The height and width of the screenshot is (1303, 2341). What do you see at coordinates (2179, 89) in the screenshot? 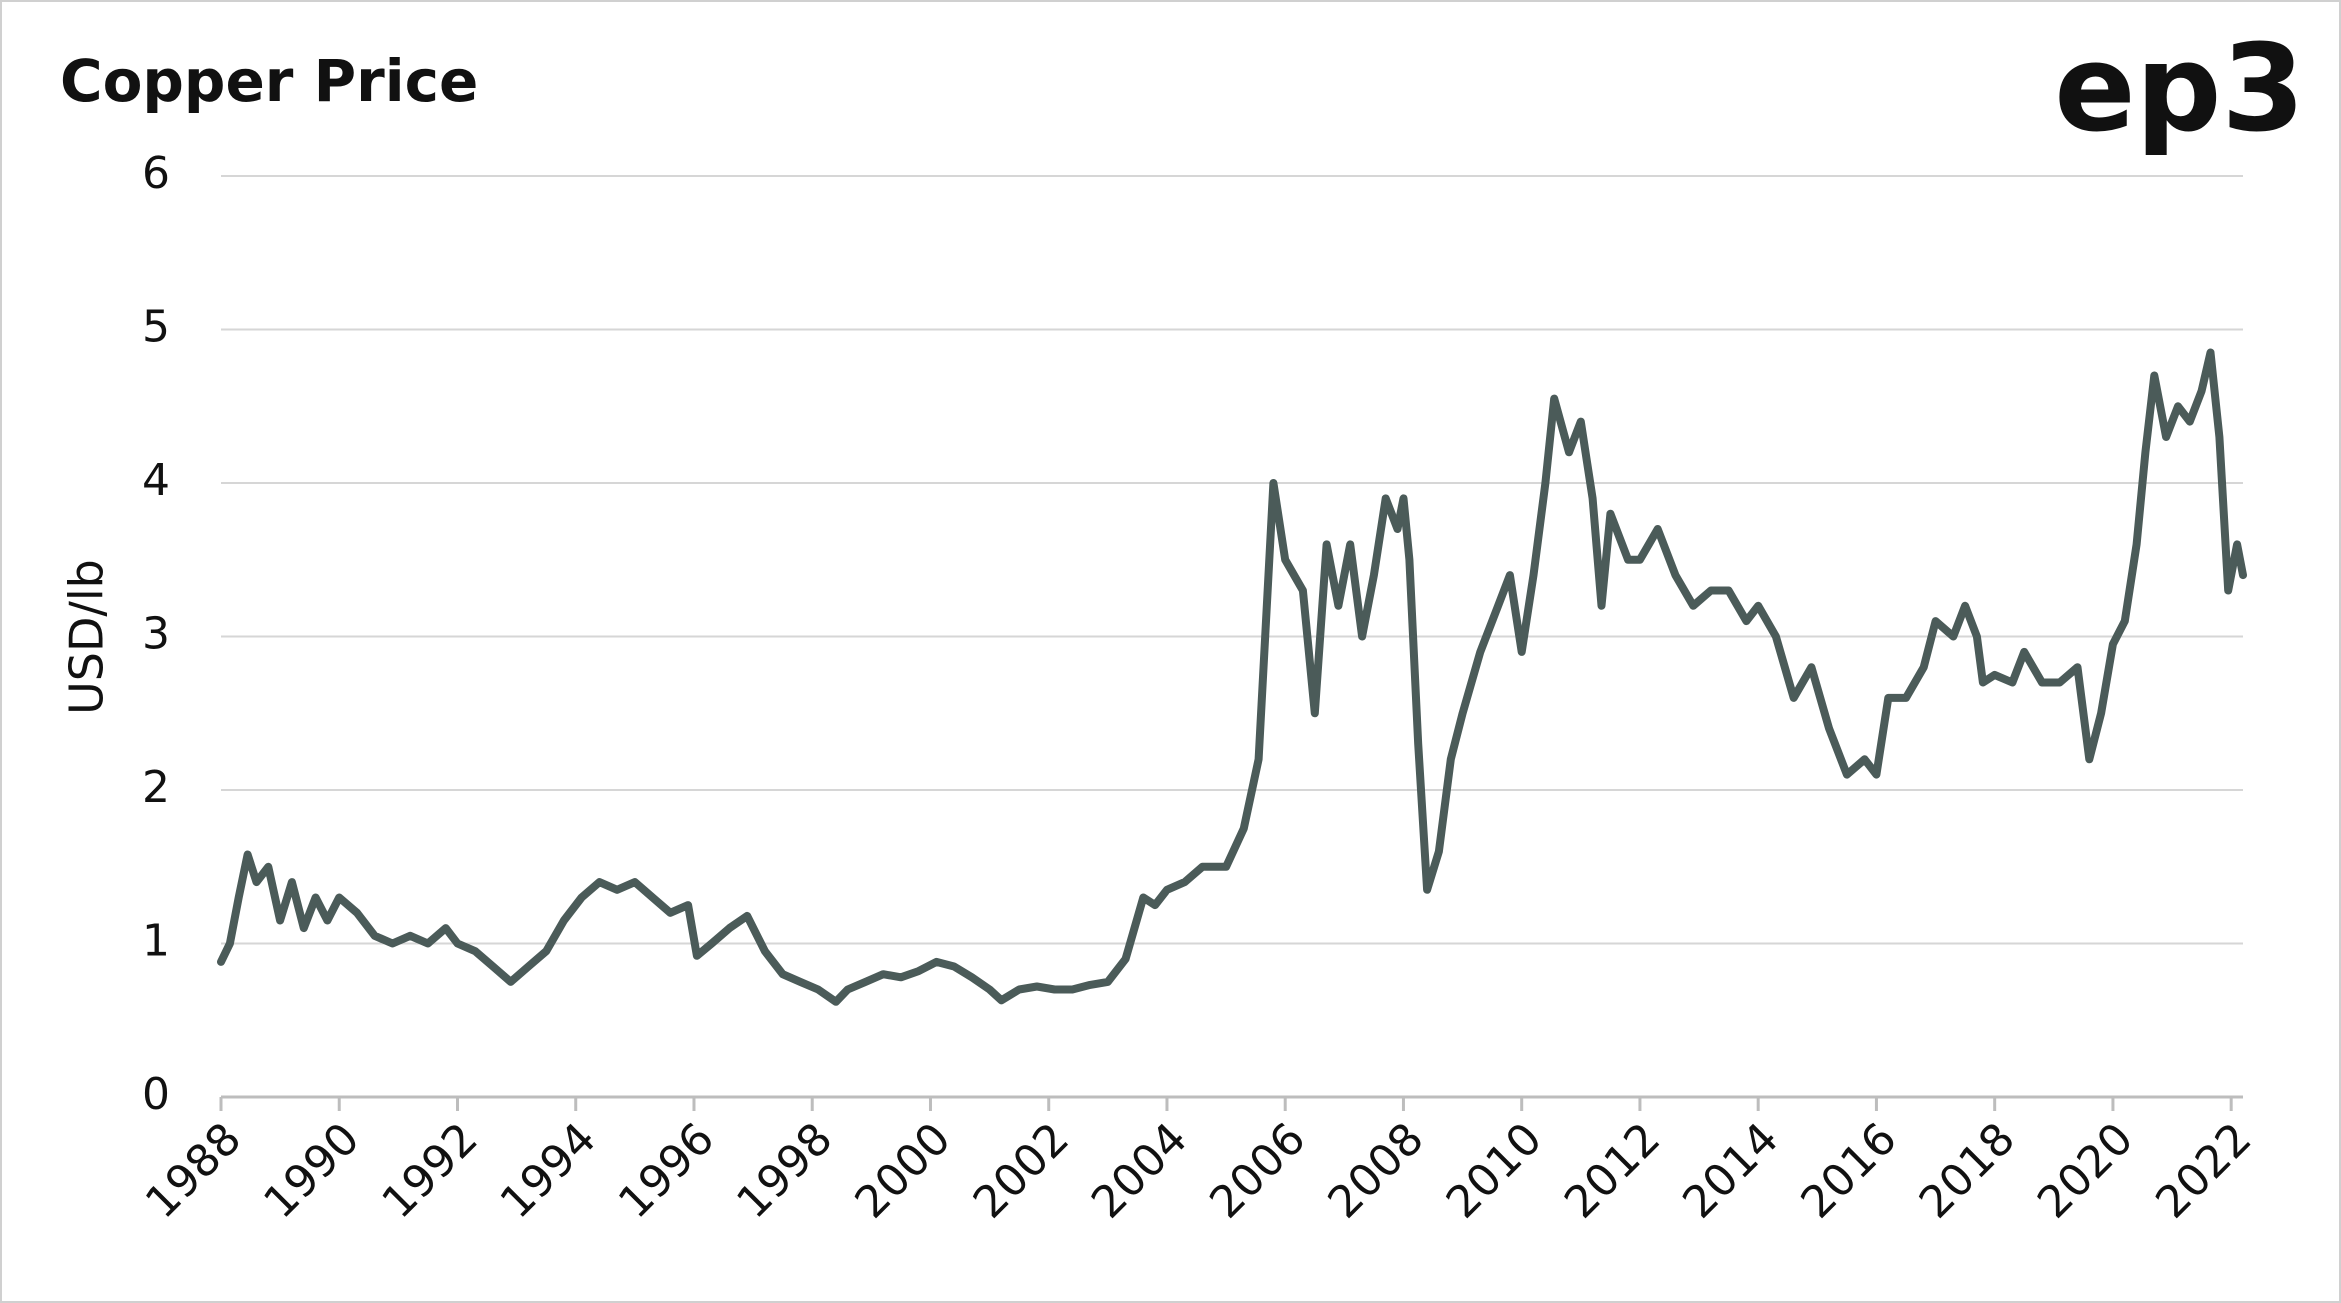
I see `logo: ep3` at bounding box center [2179, 89].